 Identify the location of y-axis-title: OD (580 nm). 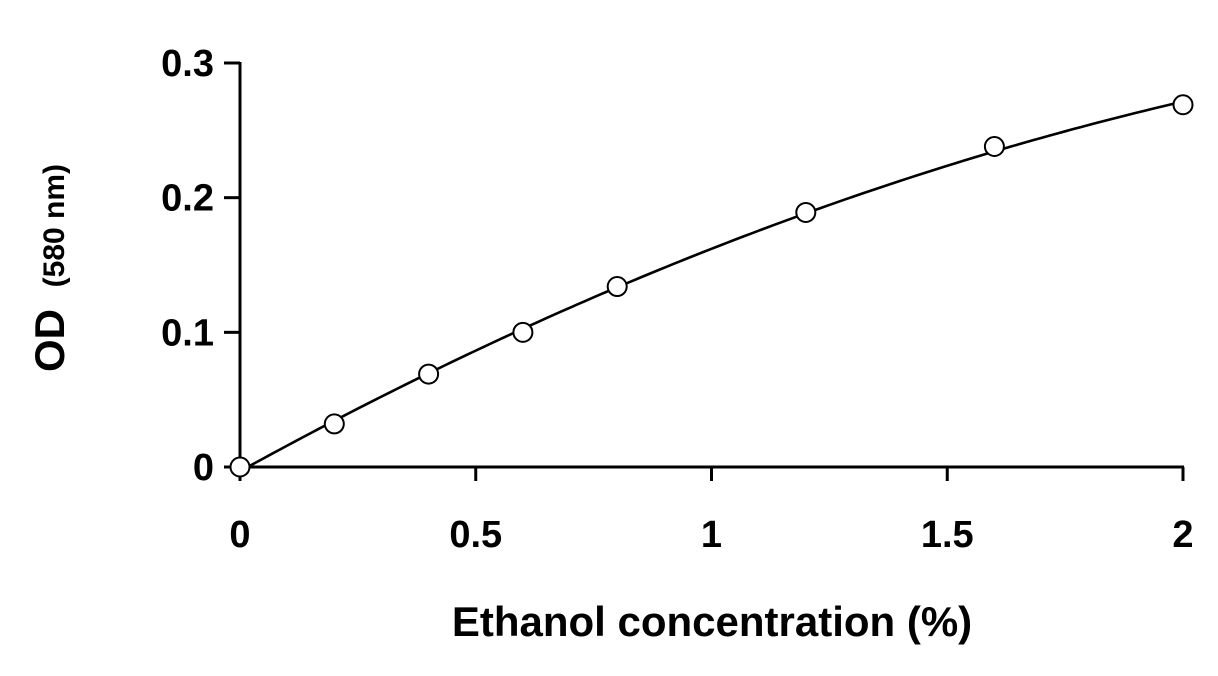
(49, 268).